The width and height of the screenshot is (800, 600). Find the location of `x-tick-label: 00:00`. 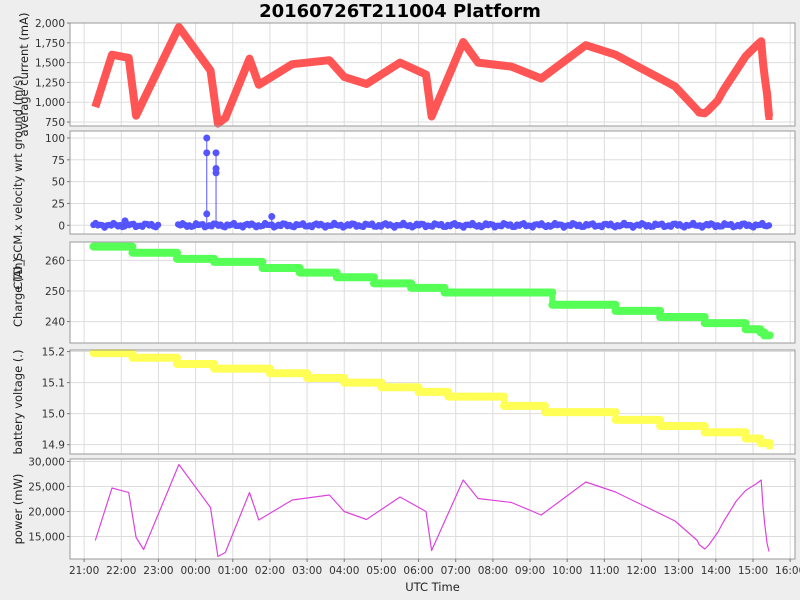

x-tick-label: 00:00 is located at coordinates (195, 571).